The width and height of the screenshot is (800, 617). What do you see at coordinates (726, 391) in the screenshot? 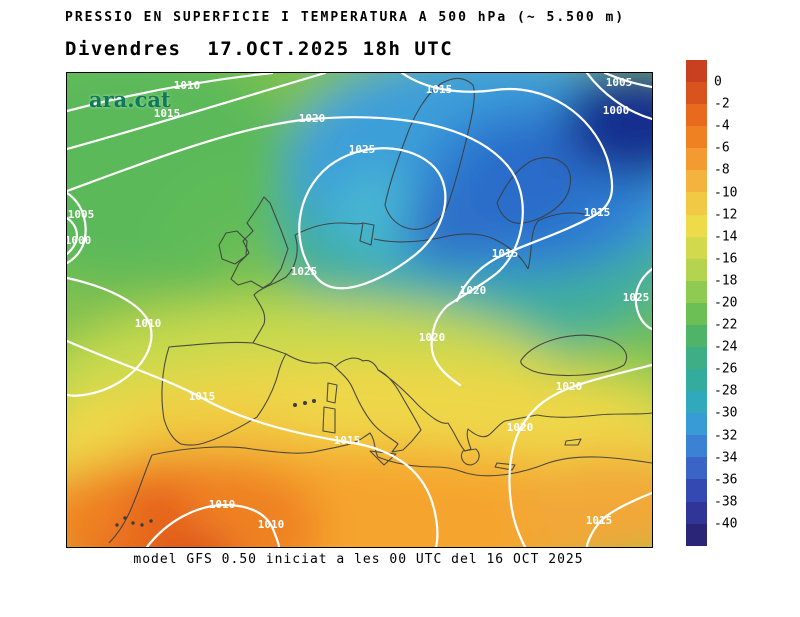
I see `colorbar-tick-label: -28` at bounding box center [726, 391].